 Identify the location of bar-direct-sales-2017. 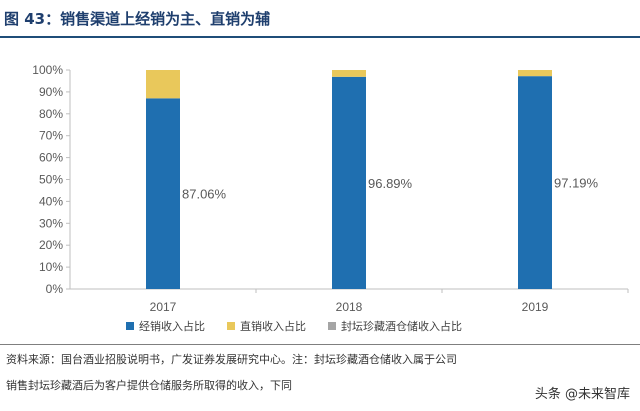
(163, 84).